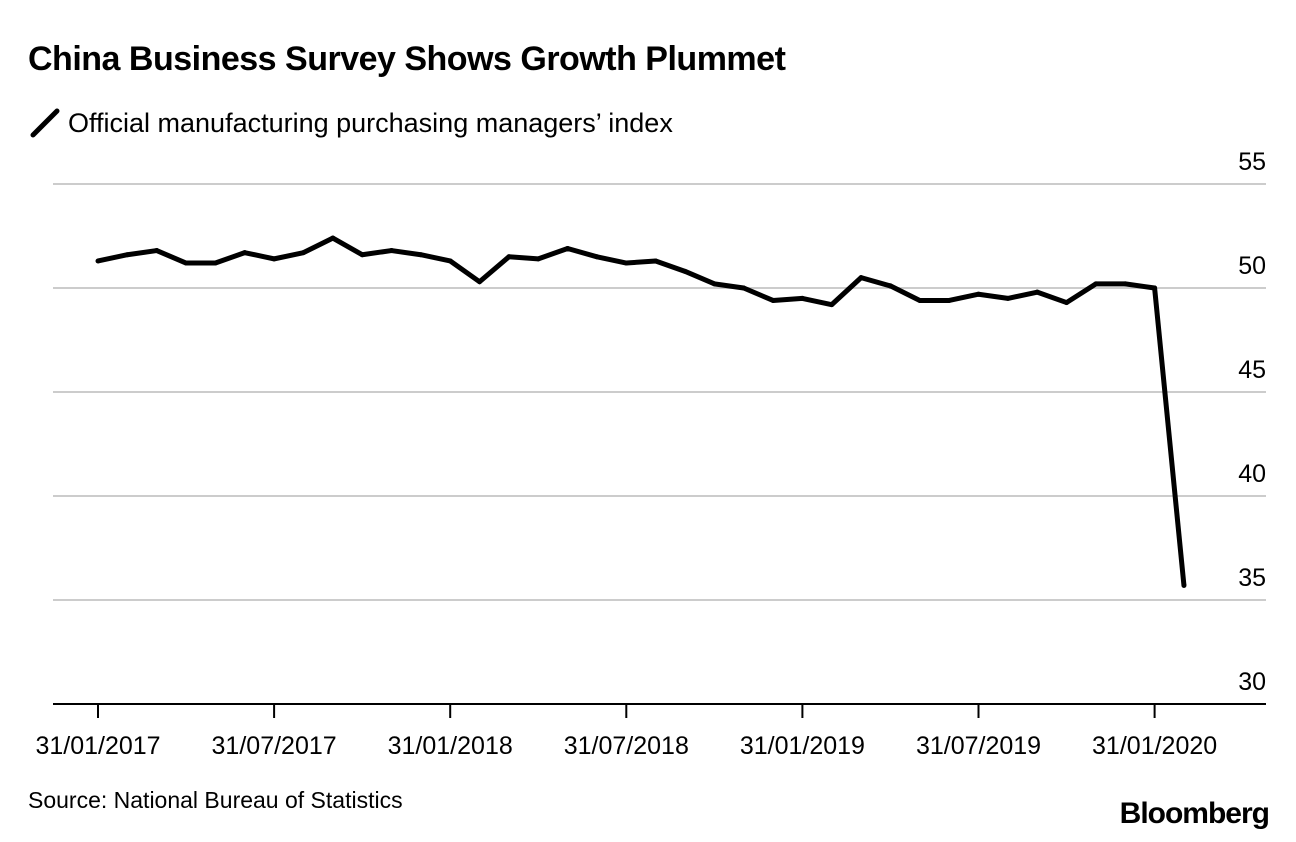  I want to click on x-tick-label: 31/01/2018, so click(450, 746).